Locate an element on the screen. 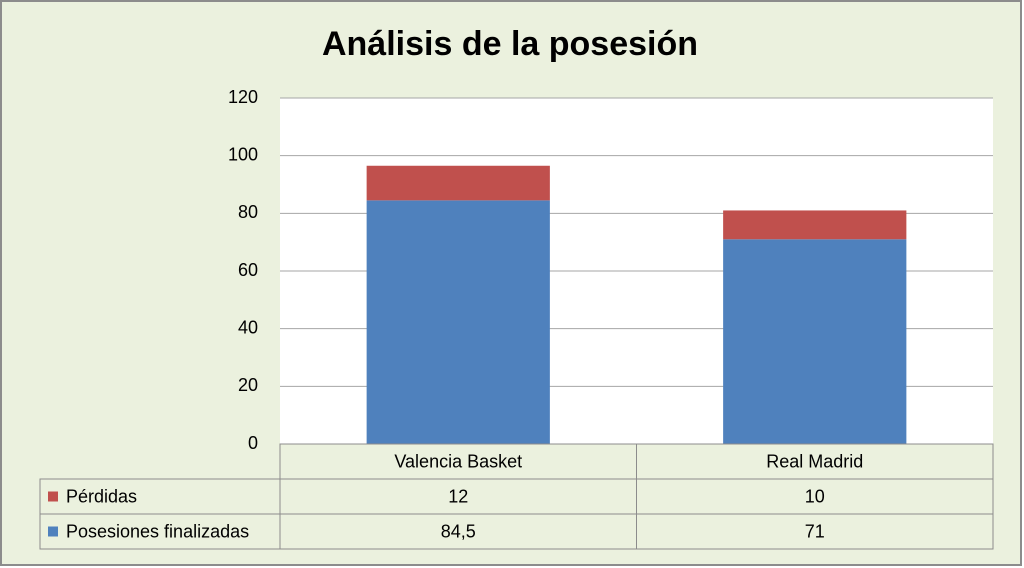 The width and height of the screenshot is (1024, 568). chart-title: Análisis de la posesión is located at coordinates (510, 44).